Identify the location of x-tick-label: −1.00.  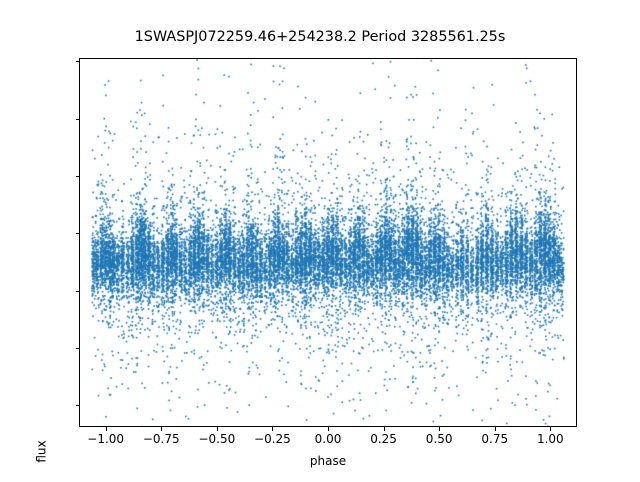
(106, 439).